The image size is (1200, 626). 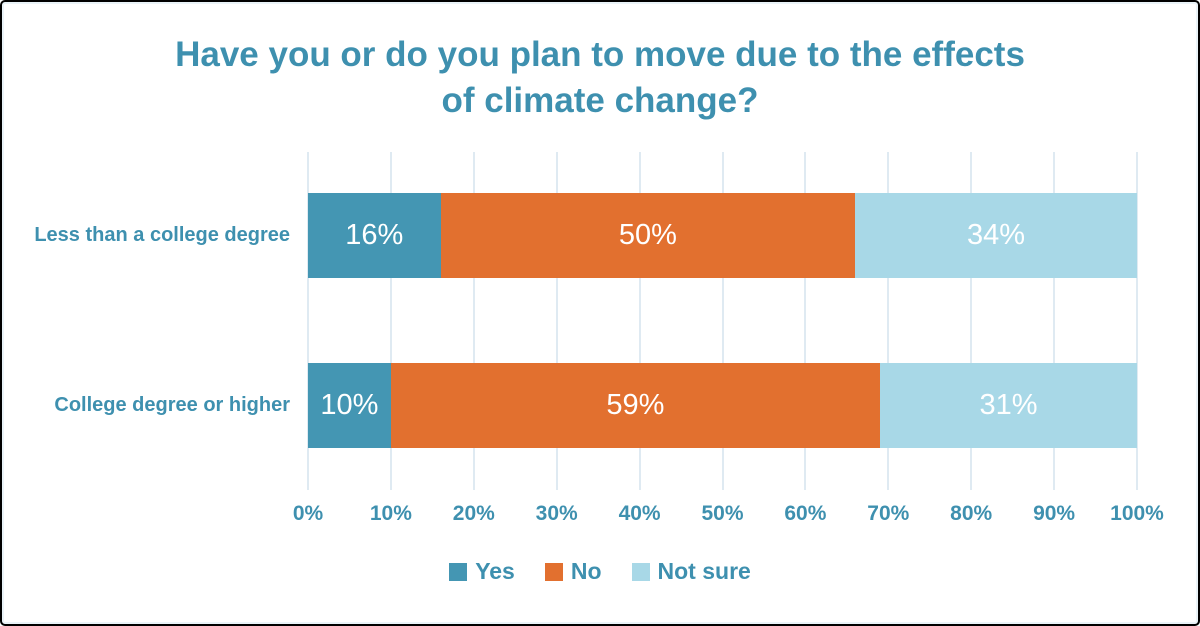 I want to click on x-tick-label: 90%, so click(x=1054, y=513).